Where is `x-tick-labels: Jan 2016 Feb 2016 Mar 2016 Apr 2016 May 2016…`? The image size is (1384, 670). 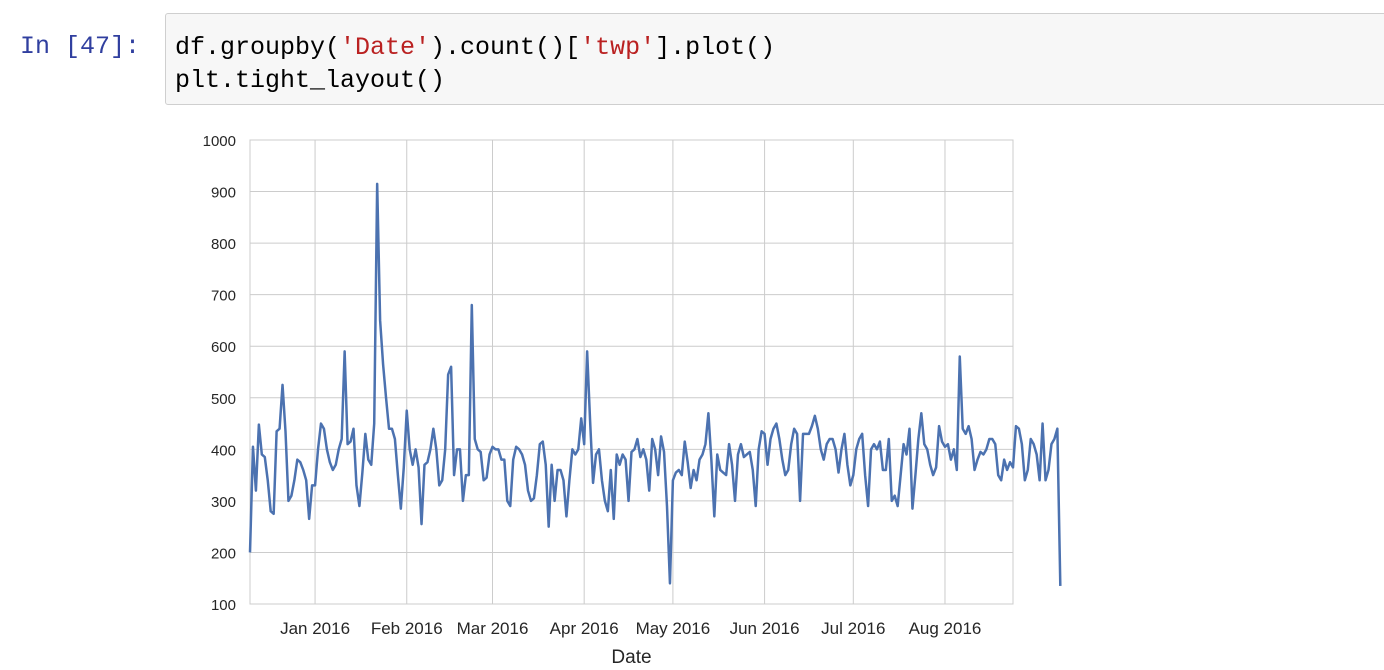
x-tick-labels: Jan 2016 Feb 2016 Mar 2016 Apr 2016 May 2016… is located at coordinates (630, 628).